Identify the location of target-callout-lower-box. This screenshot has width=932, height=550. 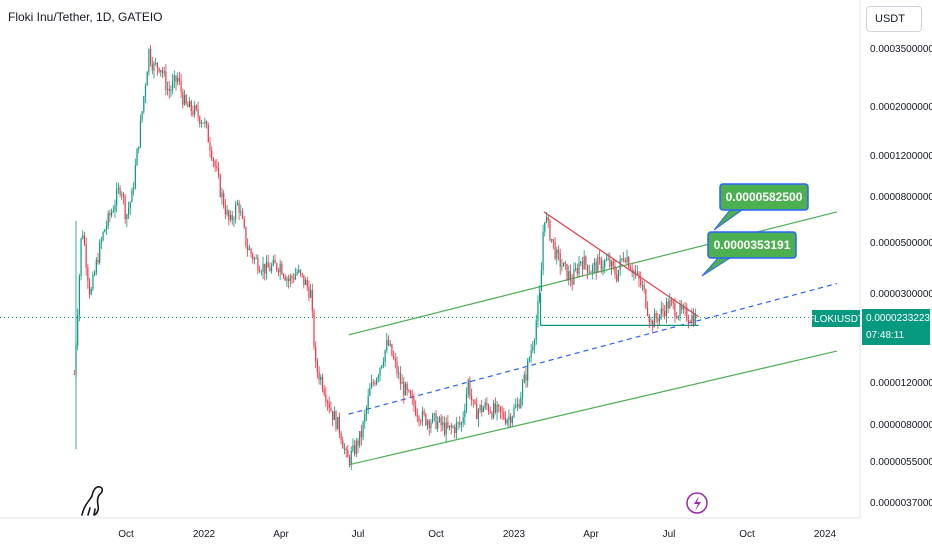
(752, 245).